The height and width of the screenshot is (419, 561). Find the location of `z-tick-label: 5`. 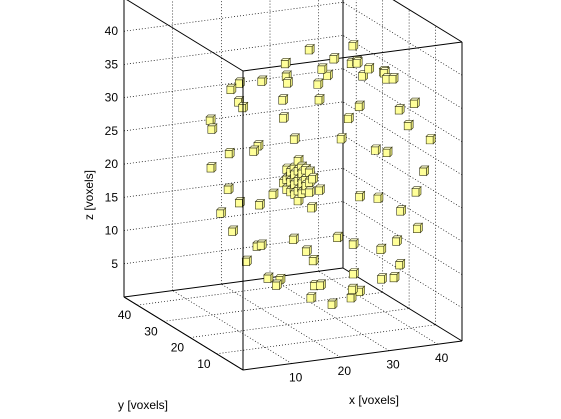

z-tick-label: 5 is located at coordinates (114, 264).